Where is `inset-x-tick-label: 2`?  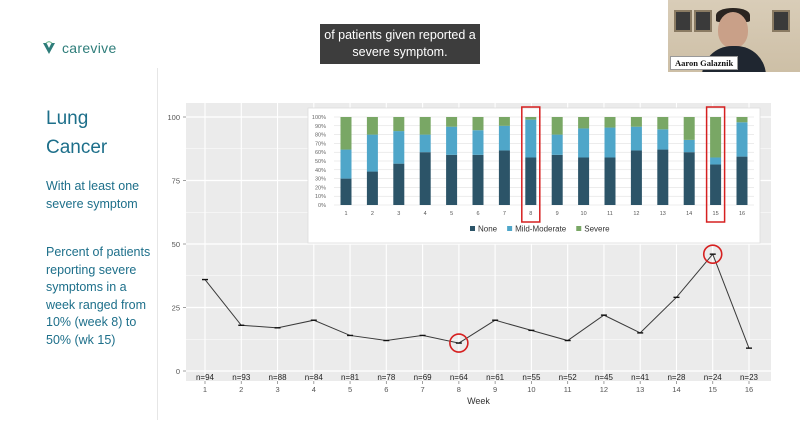
inset-x-tick-label: 2 is located at coordinates (372, 214).